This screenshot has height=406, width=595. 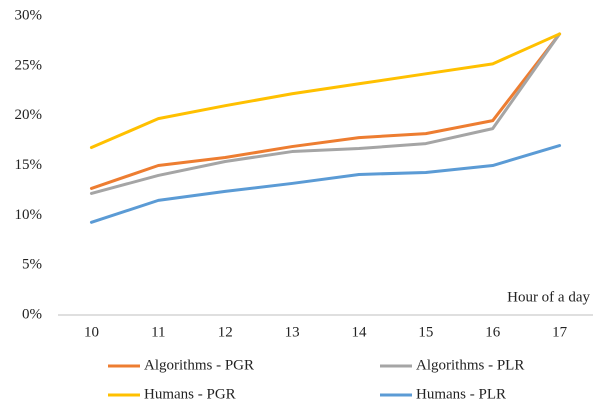 What do you see at coordinates (29, 215) in the screenshot?
I see `y-tick-label: 10%` at bounding box center [29, 215].